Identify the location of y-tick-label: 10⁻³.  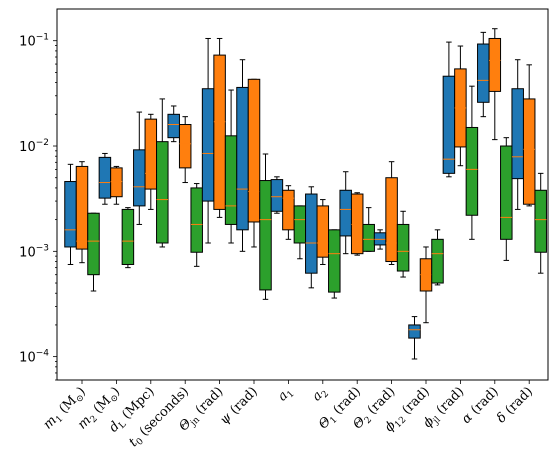
(34, 251).